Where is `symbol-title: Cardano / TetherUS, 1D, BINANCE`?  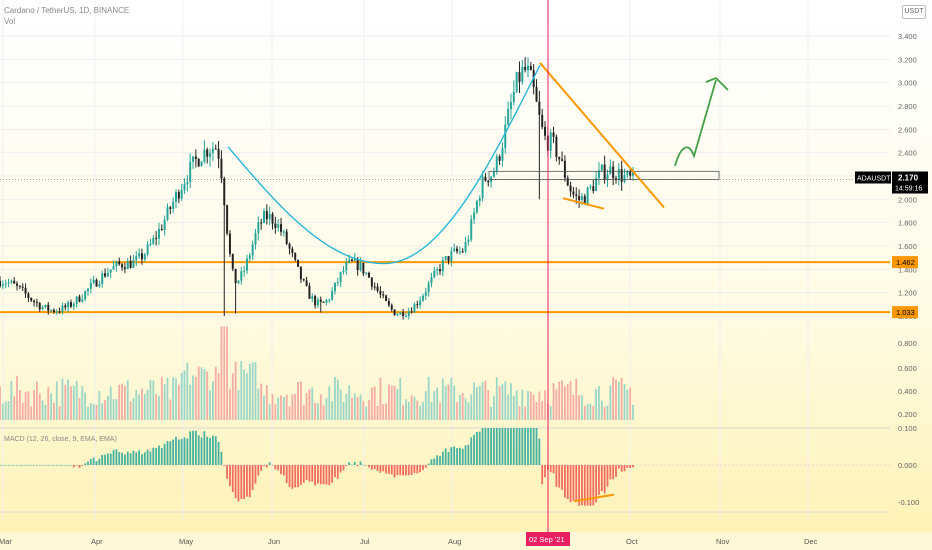 symbol-title: Cardano / TetherUS, 1D, BINANCE is located at coordinates (67, 10).